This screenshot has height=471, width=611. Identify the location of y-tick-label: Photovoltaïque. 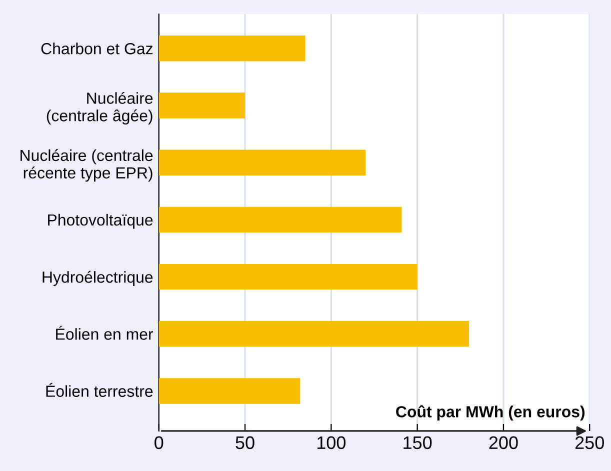
(100, 221).